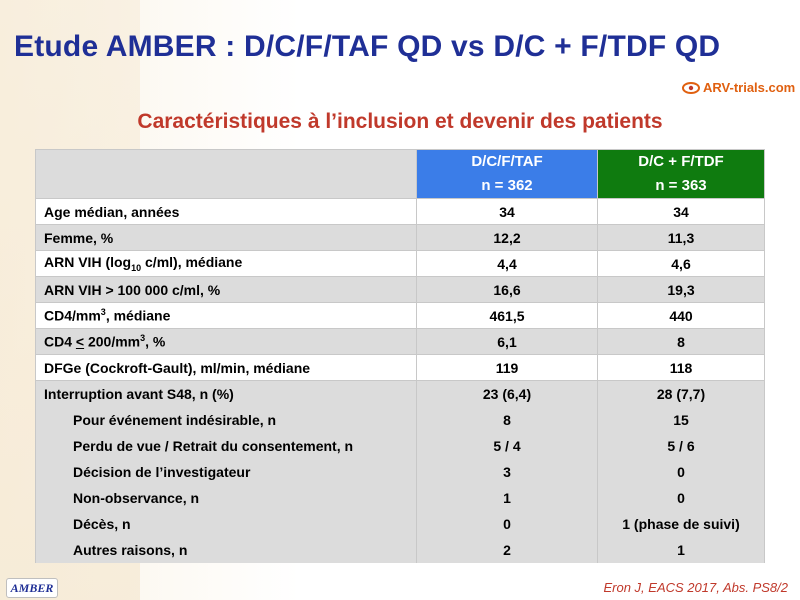 This screenshot has height=600, width=800. Describe the element at coordinates (226, 174) in the screenshot. I see `header-blank-cell` at that location.